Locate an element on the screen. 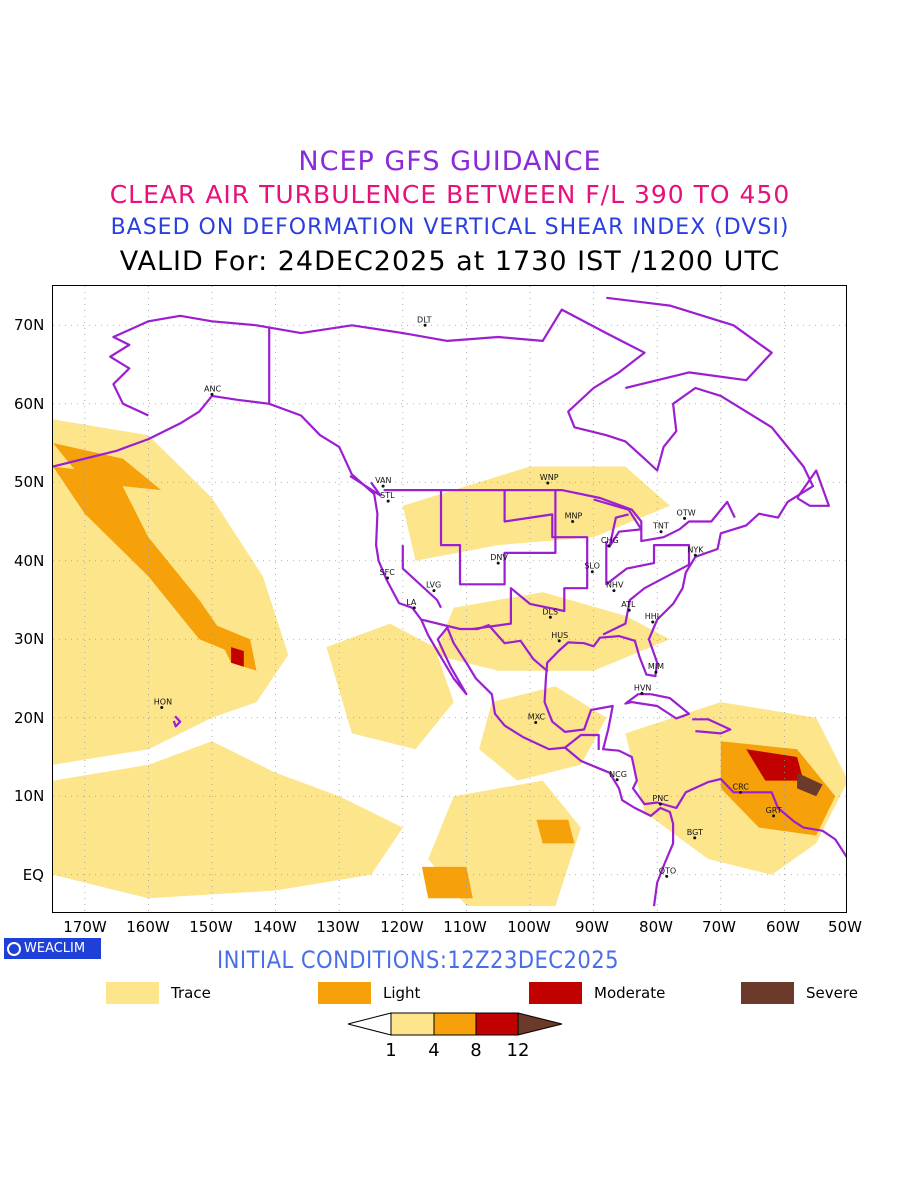 The image size is (900, 1200). border-us-mexico is located at coordinates (484, 645).